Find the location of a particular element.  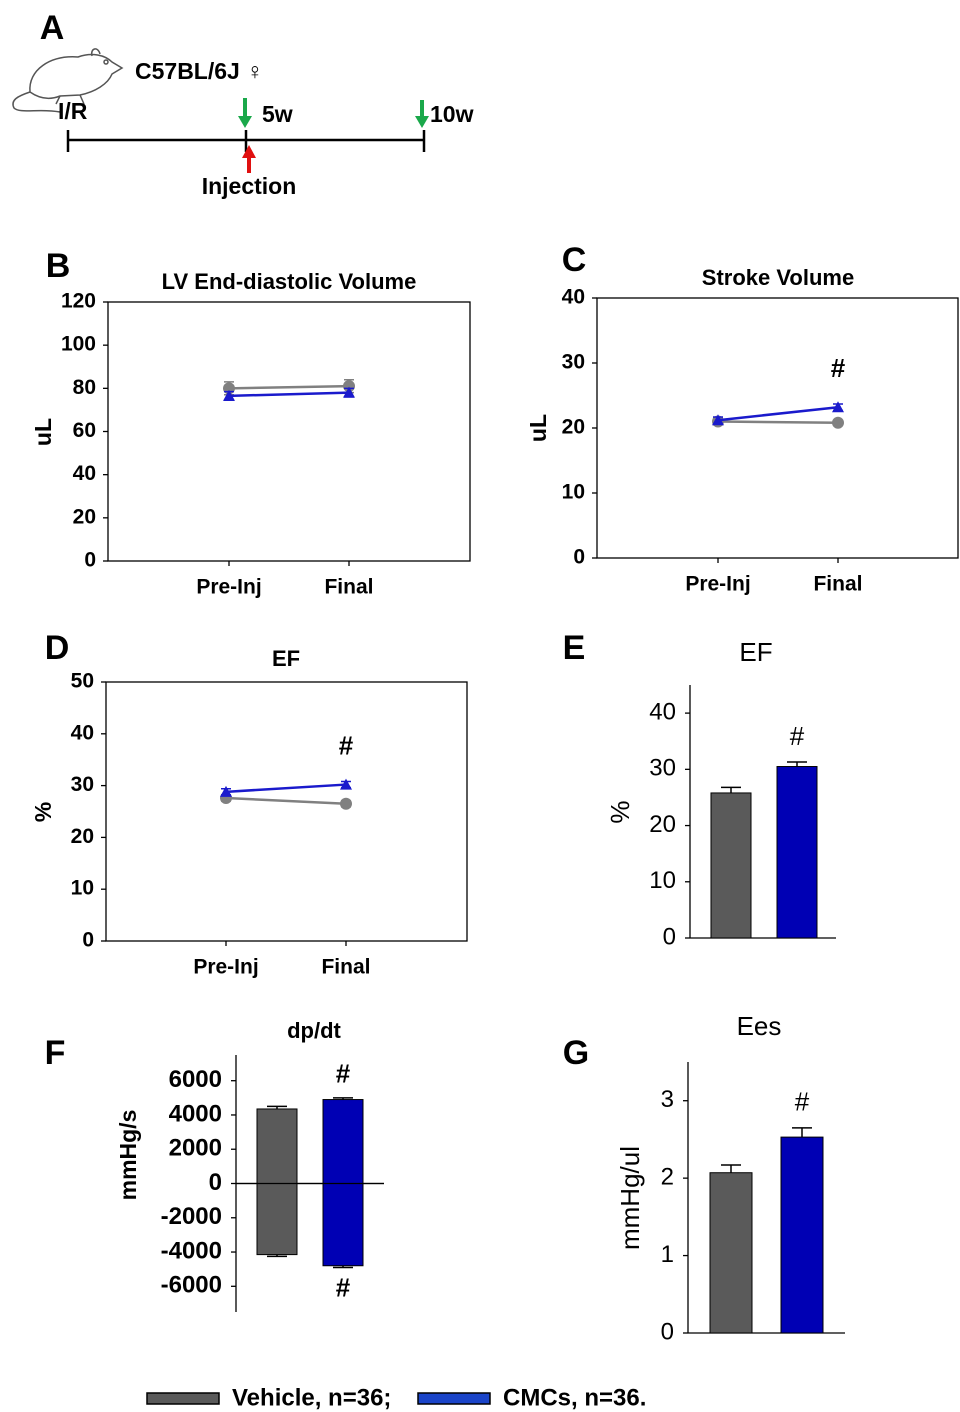

y-tick-label: 100 is located at coordinates (78, 344).